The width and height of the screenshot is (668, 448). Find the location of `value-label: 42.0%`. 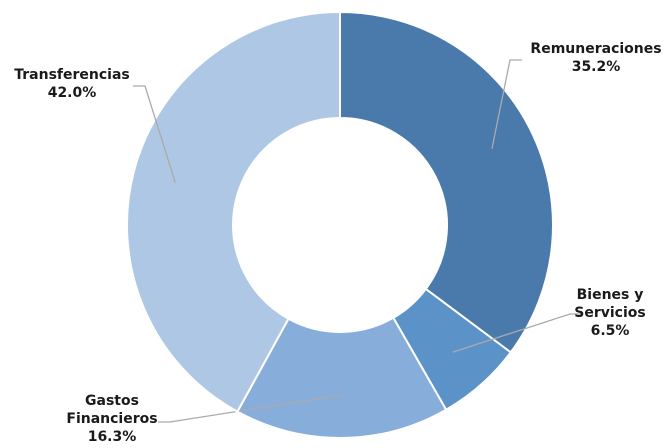

value-label: 42.0% is located at coordinates (72, 93).